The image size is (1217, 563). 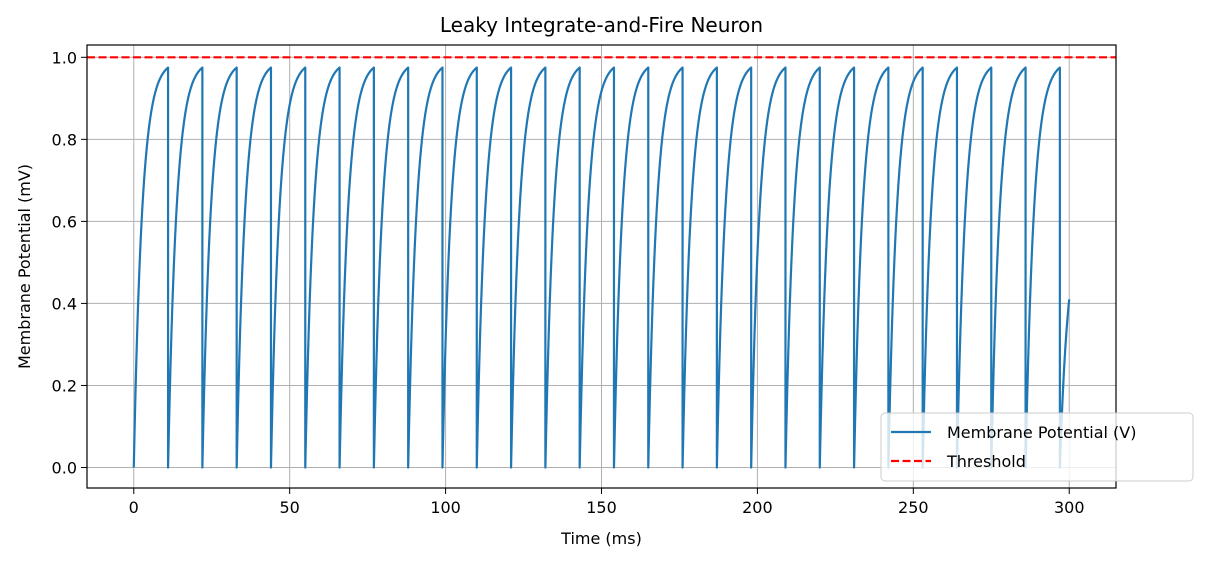 What do you see at coordinates (64, 221) in the screenshot?
I see `y-tick-label: 0.6` at bounding box center [64, 221].